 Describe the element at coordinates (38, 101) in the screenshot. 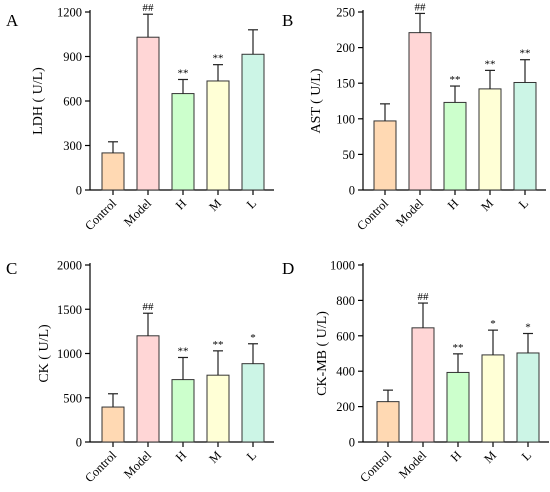

I see `y-axis-label: LDH ( U/L)` at that location.